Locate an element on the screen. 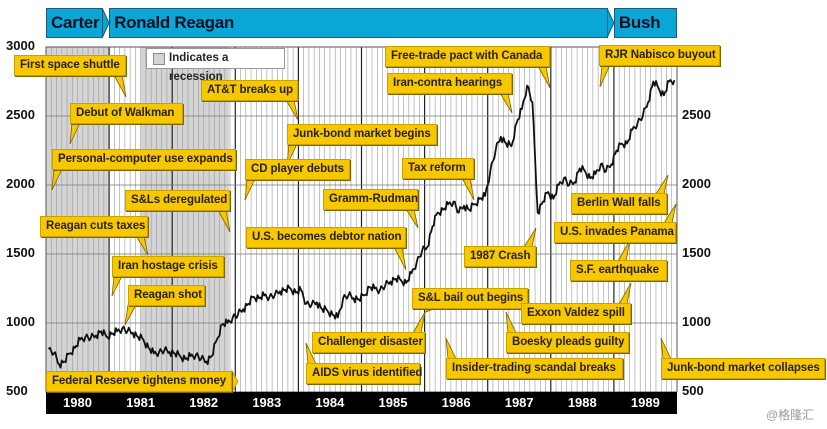 This screenshot has width=827, height=429. annotation-callout: Boesky pleads guilty is located at coordinates (567, 342).